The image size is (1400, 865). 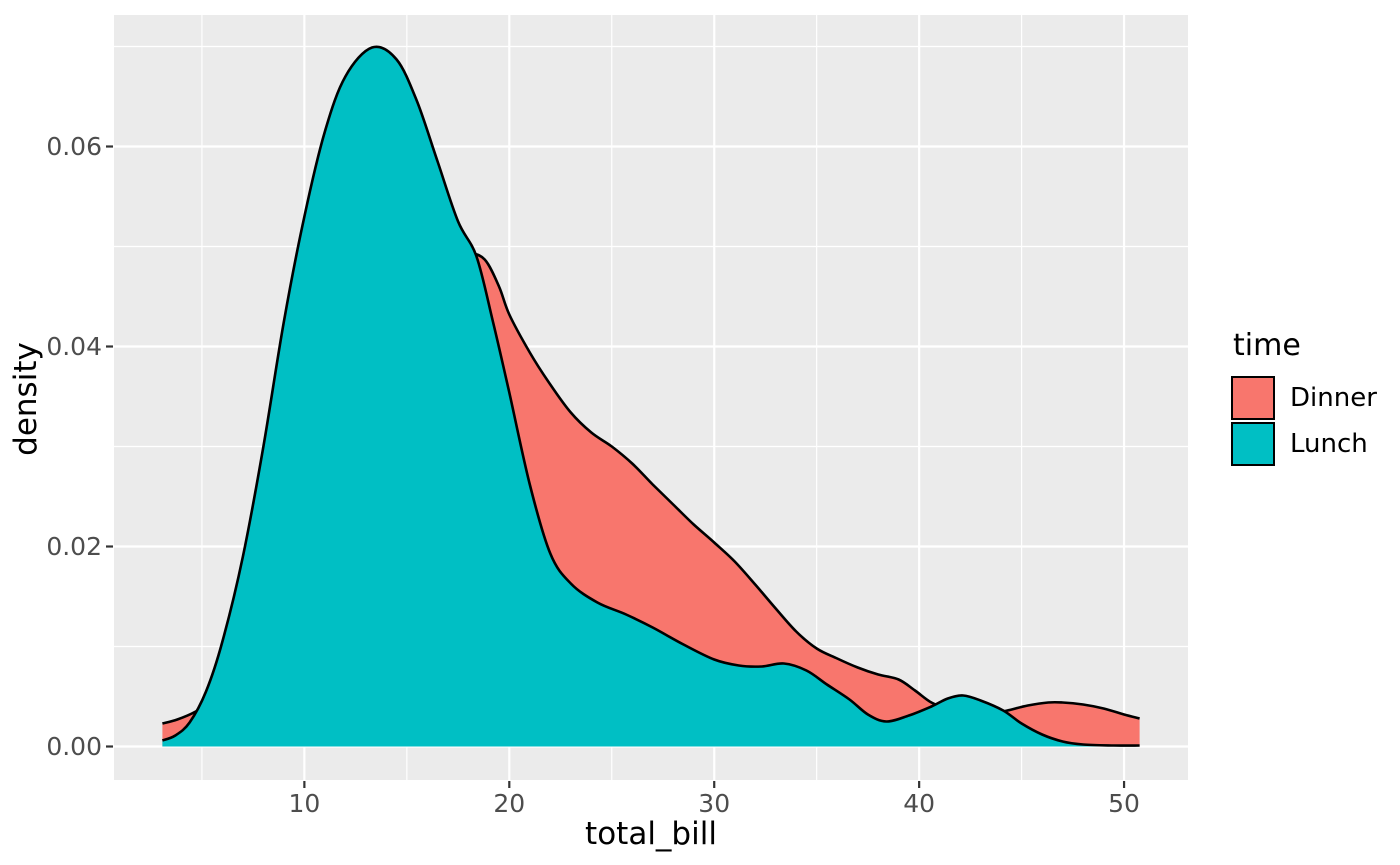 I want to click on x-tick-label: 10, so click(x=304, y=803).